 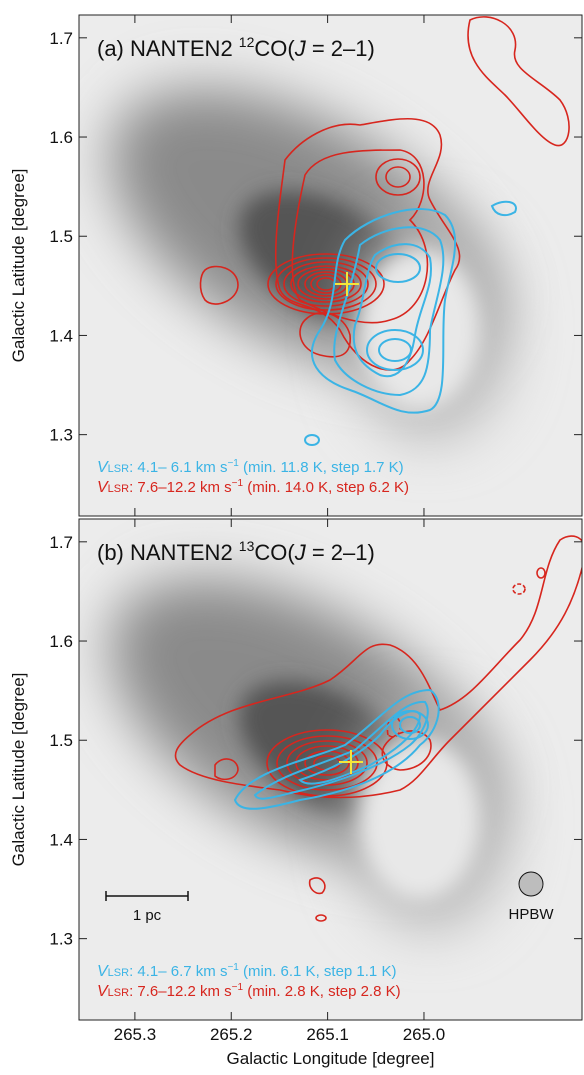 What do you see at coordinates (147, 915) in the screenshot?
I see `scale-bar-label: 1 pc` at bounding box center [147, 915].